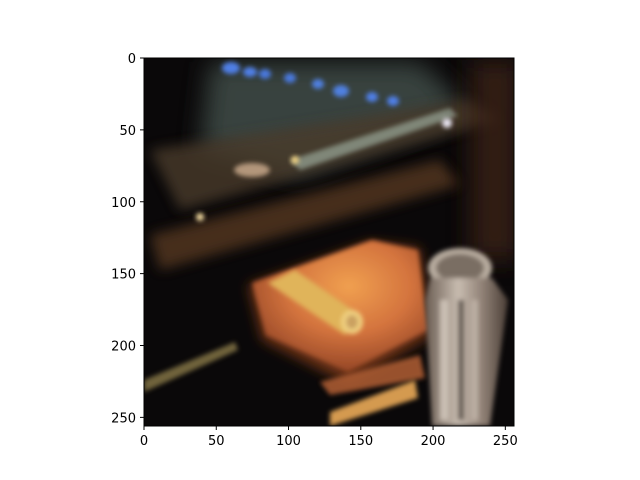 This screenshot has height=480, width=640. Describe the element at coordinates (310, 84) in the screenshot. I see `blue-lights` at that location.